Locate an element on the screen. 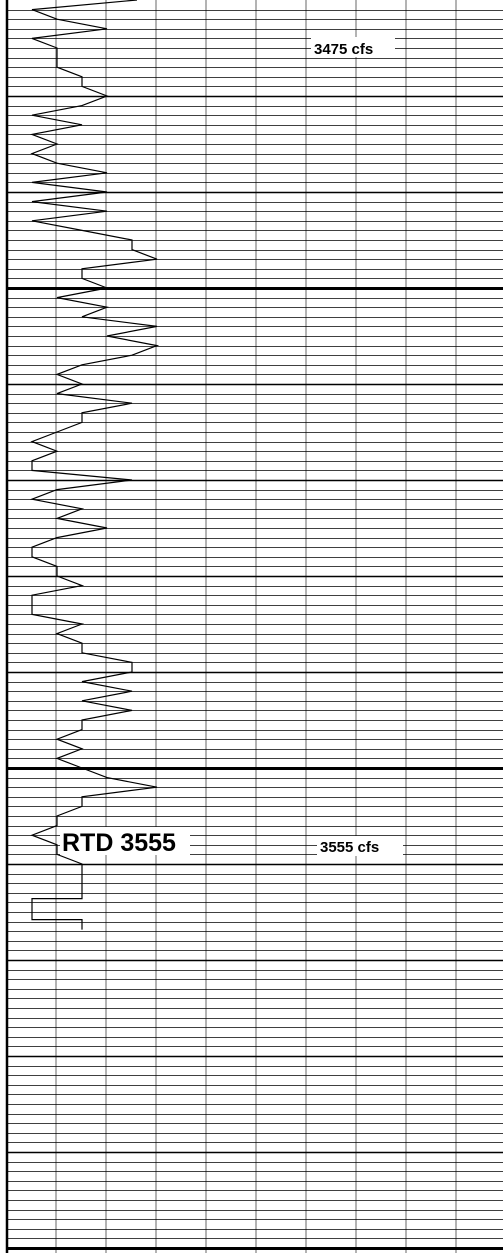 The width and height of the screenshot is (503, 1253). rtd-annotation-bg is located at coordinates (125, 841).